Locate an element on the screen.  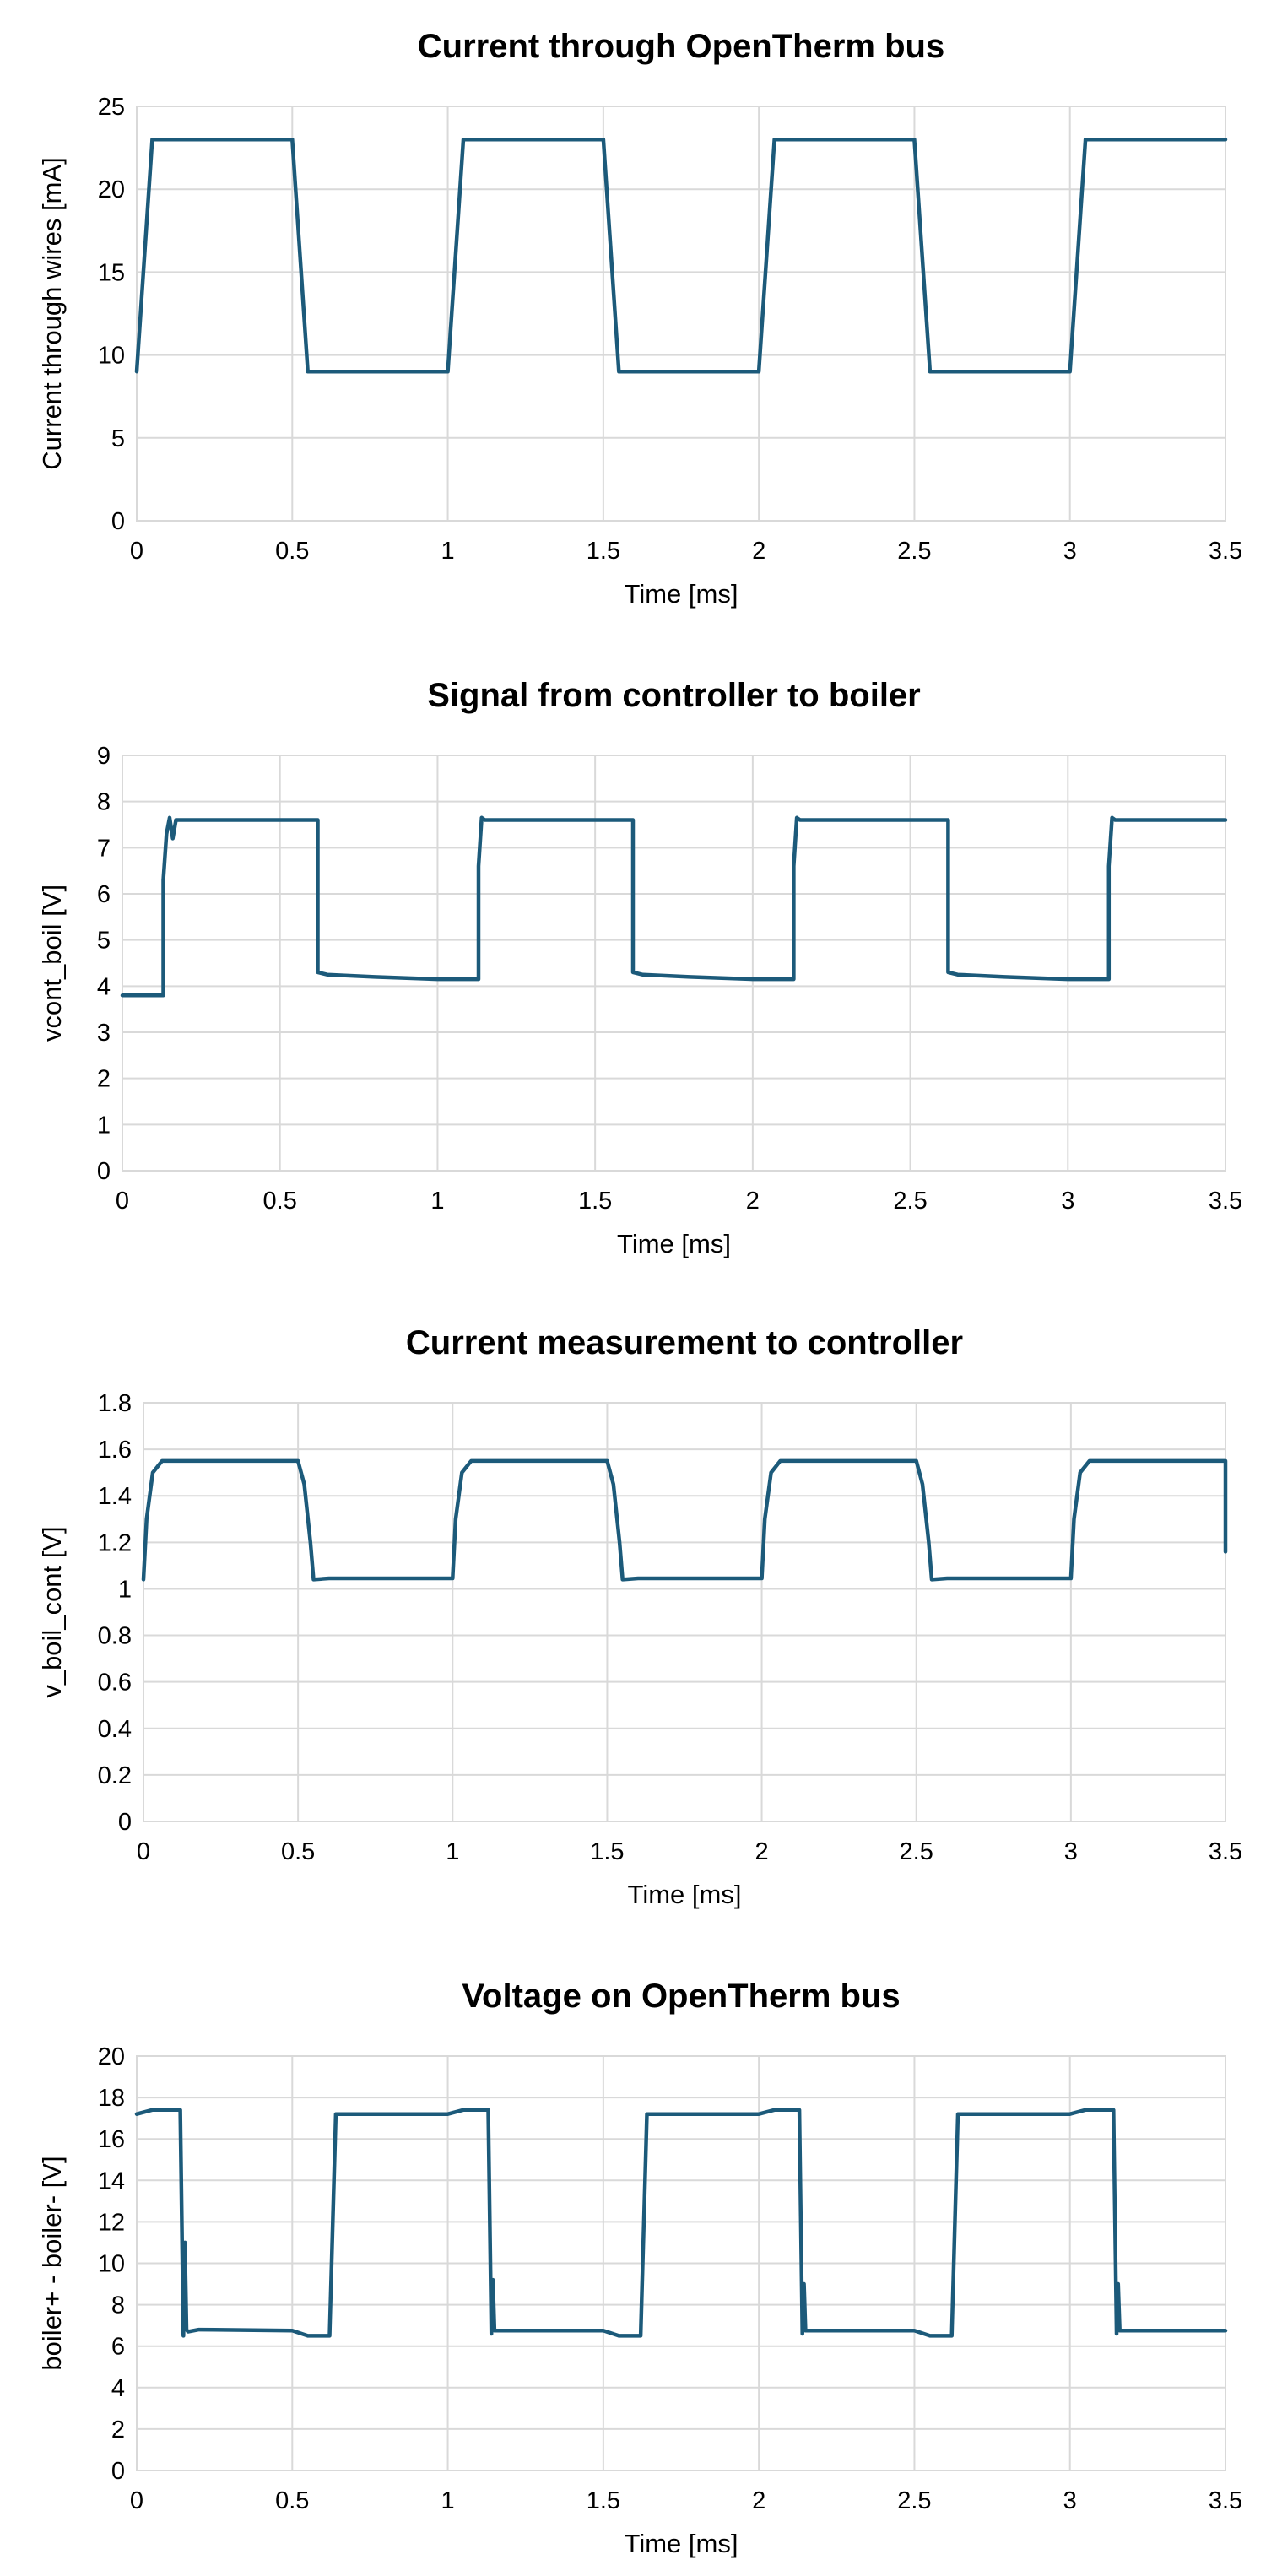
y-tick-label: 0.4 is located at coordinates (115, 1730).